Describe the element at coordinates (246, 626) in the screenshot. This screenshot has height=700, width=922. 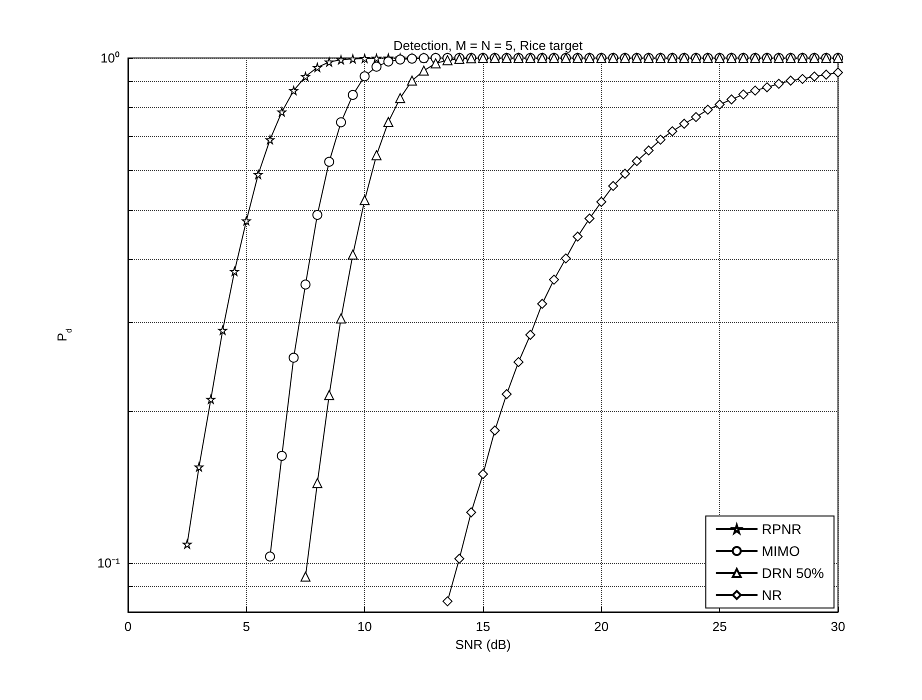
I see `x-tick-label: 5` at that location.